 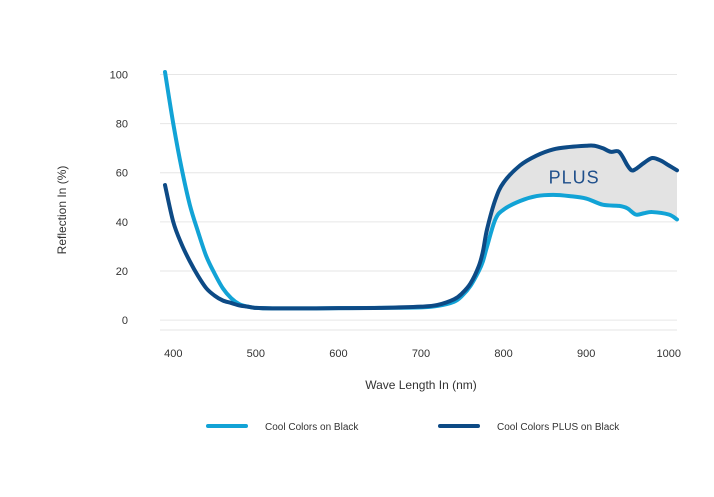 I want to click on x-axis-title: Wave Length In (nm), so click(x=421, y=385).